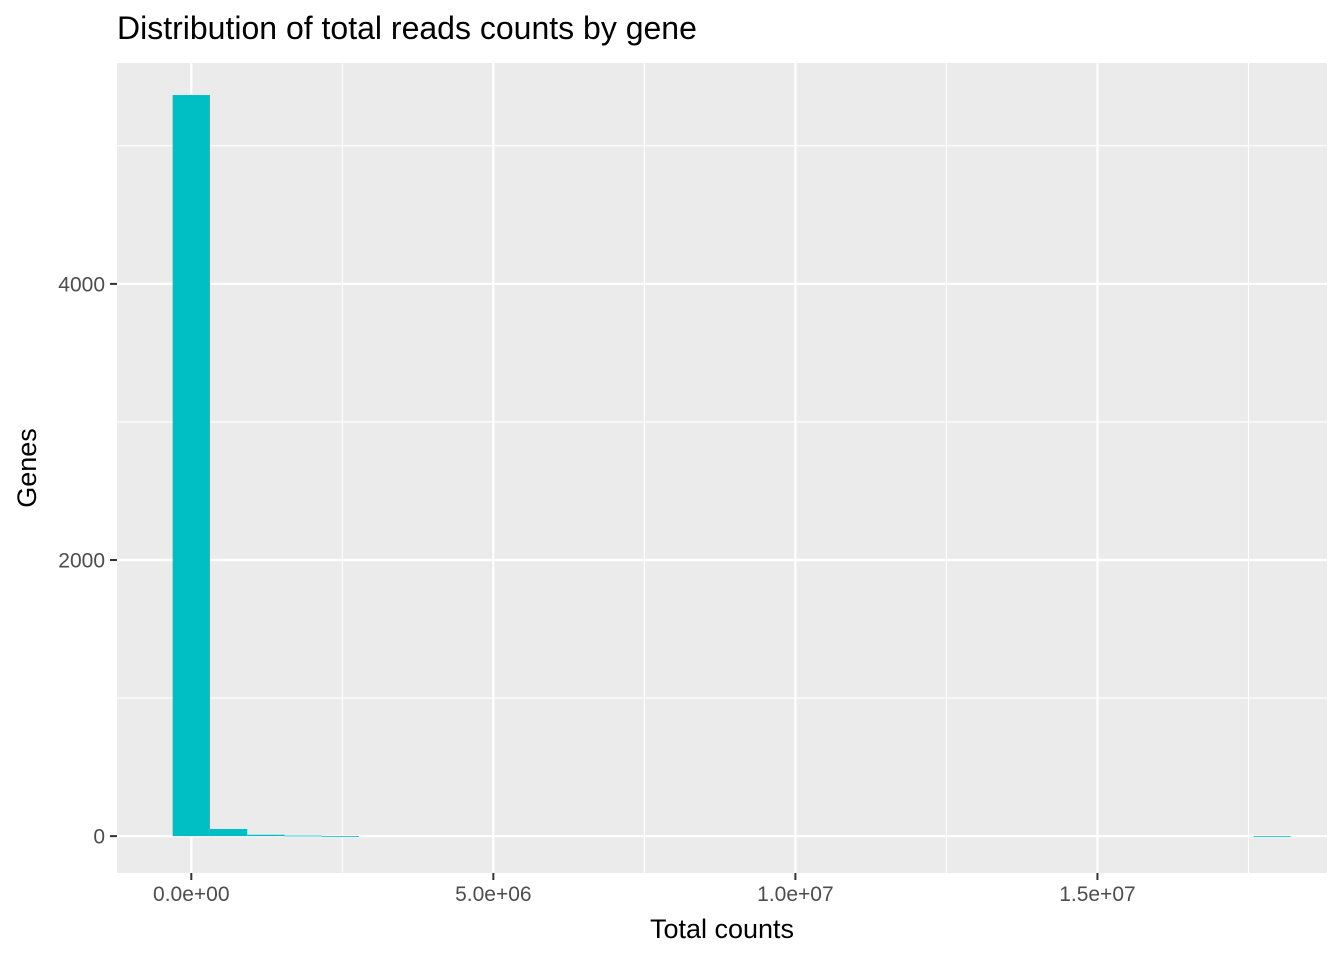  I want to click on x-tick-label: 1.5e+07, so click(1097, 894).